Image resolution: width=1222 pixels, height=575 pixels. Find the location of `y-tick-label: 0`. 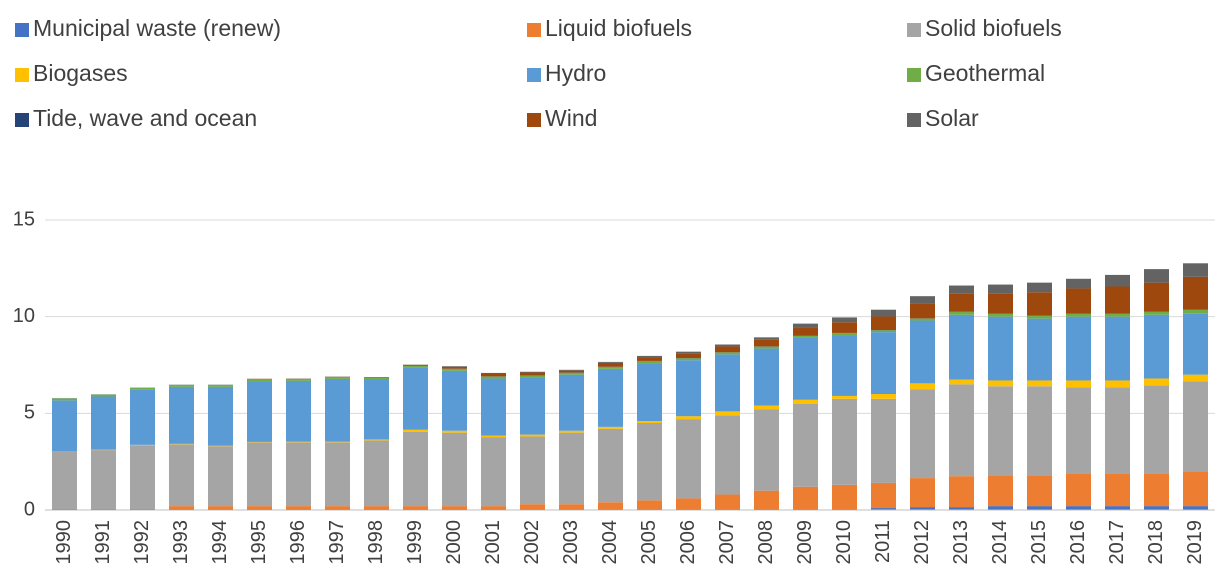

y-tick-label: 0 is located at coordinates (29, 509).